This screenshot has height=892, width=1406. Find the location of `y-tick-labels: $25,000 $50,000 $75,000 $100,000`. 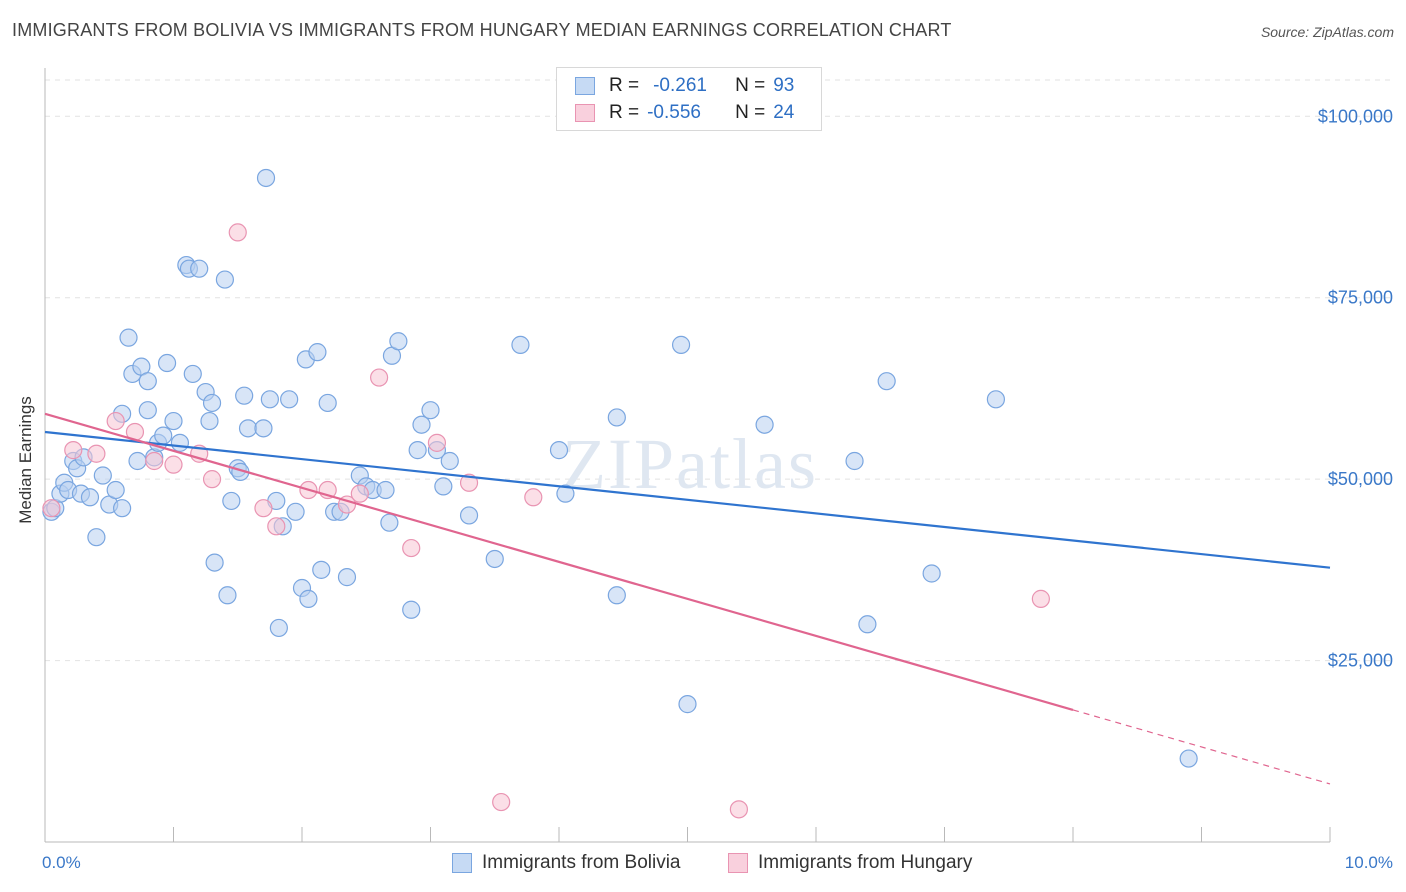

y-tick-labels: $25,000 $50,000 $75,000 $100,000 is located at coordinates (1355, 388).